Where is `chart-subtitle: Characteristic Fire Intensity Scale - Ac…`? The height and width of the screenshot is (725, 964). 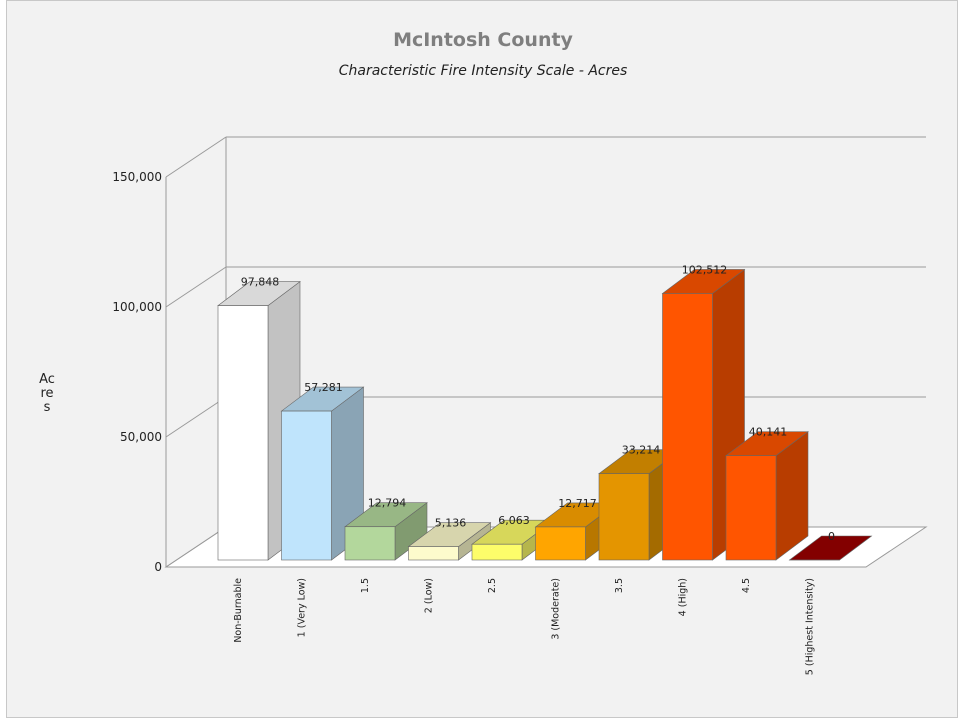 chart-subtitle: Characteristic Fire Intensity Scale - Ac… is located at coordinates (483, 71).